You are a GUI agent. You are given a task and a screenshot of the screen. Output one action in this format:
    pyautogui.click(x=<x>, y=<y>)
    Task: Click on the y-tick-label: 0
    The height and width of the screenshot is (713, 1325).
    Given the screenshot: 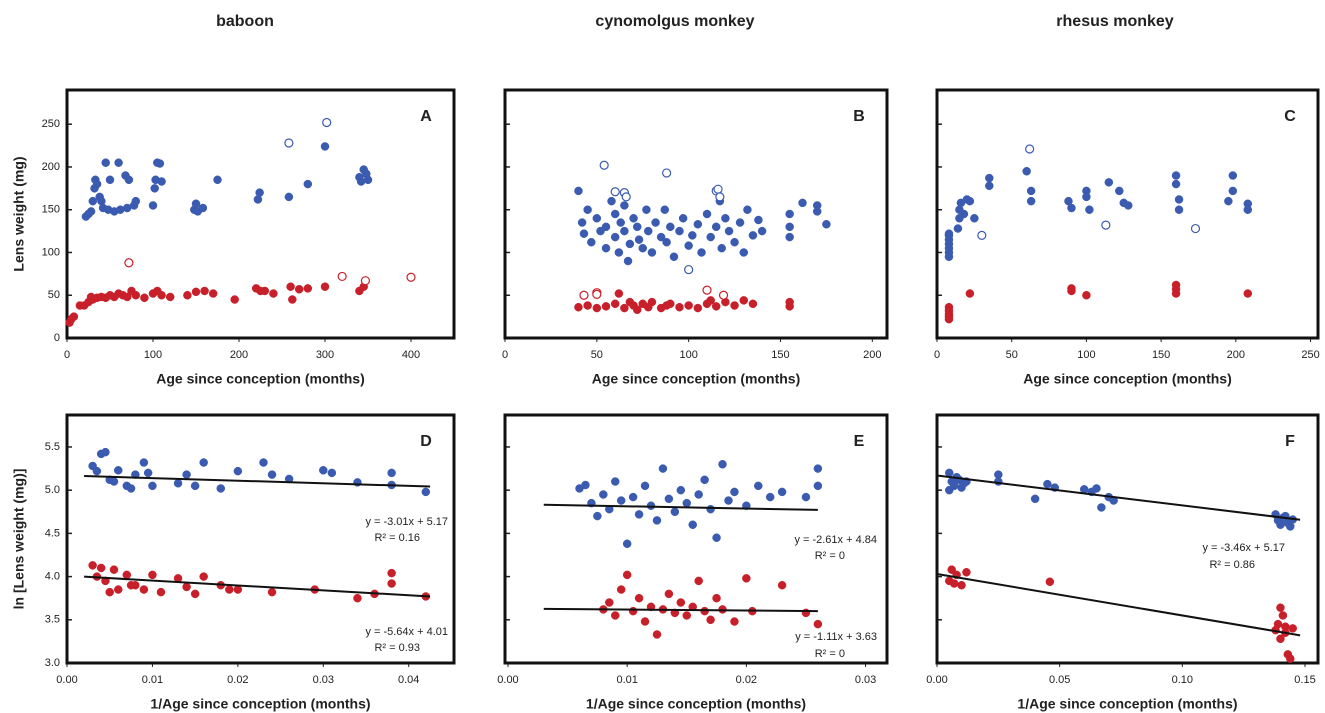 What is the action you would take?
    pyautogui.click(x=57, y=338)
    